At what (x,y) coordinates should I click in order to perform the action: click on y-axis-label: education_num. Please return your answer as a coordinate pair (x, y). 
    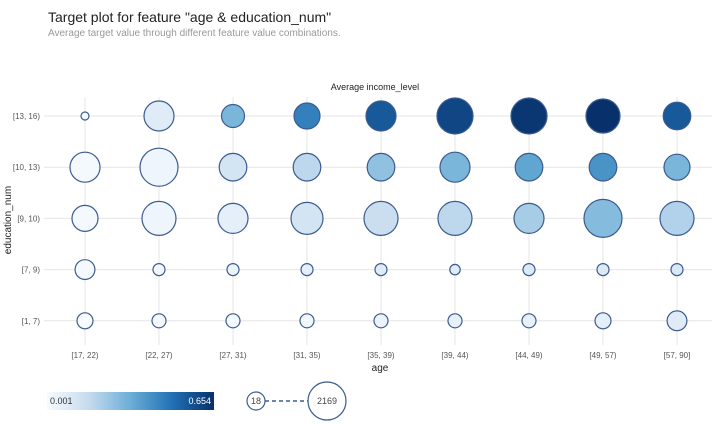
    Looking at the image, I should click on (8, 220).